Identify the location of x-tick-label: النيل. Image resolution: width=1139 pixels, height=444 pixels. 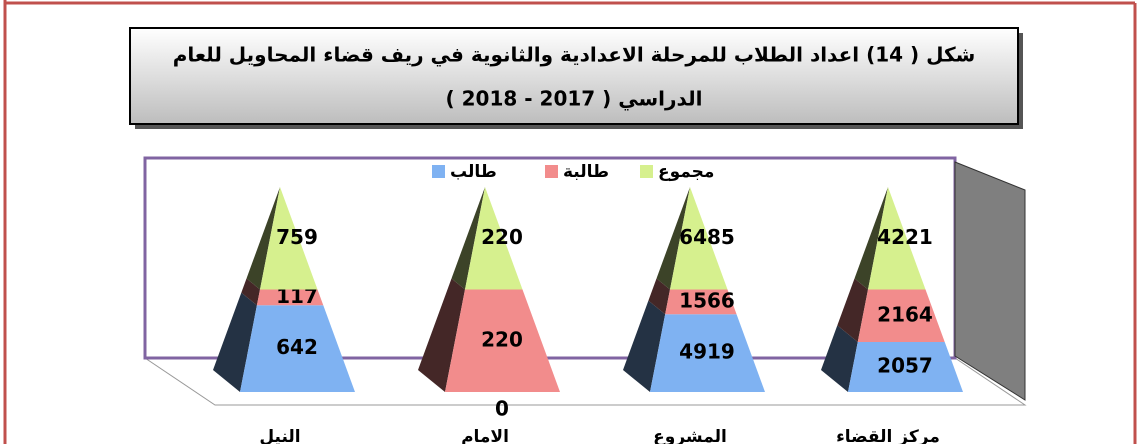
(279, 435).